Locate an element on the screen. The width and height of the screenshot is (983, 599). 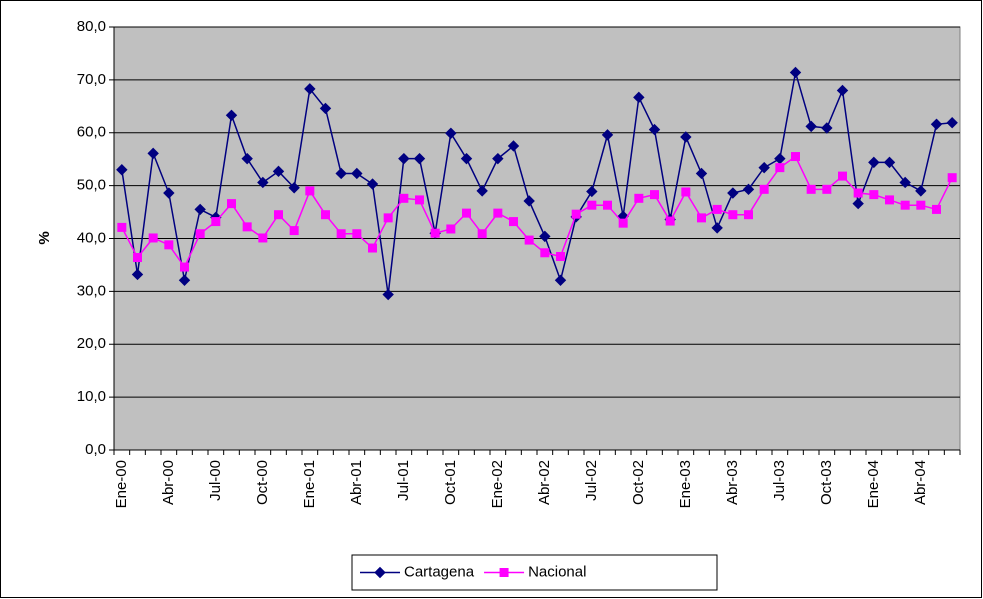
y-axis-label: % is located at coordinates (44, 237).